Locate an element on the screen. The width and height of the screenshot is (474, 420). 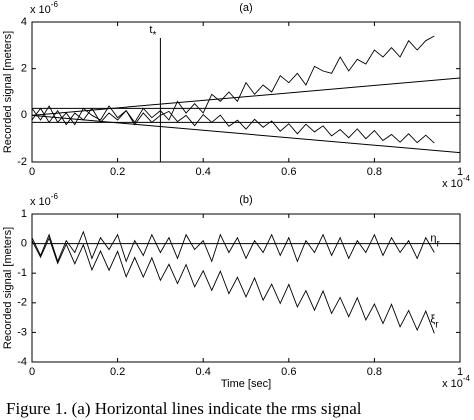
y-tick-label: 2 is located at coordinates (24, 69).